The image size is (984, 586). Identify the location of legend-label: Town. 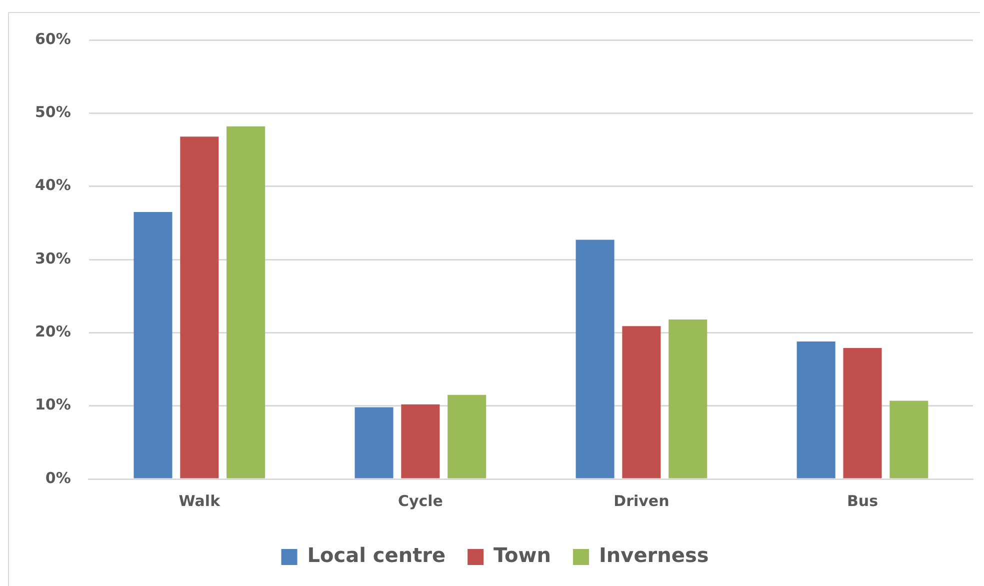
(523, 555).